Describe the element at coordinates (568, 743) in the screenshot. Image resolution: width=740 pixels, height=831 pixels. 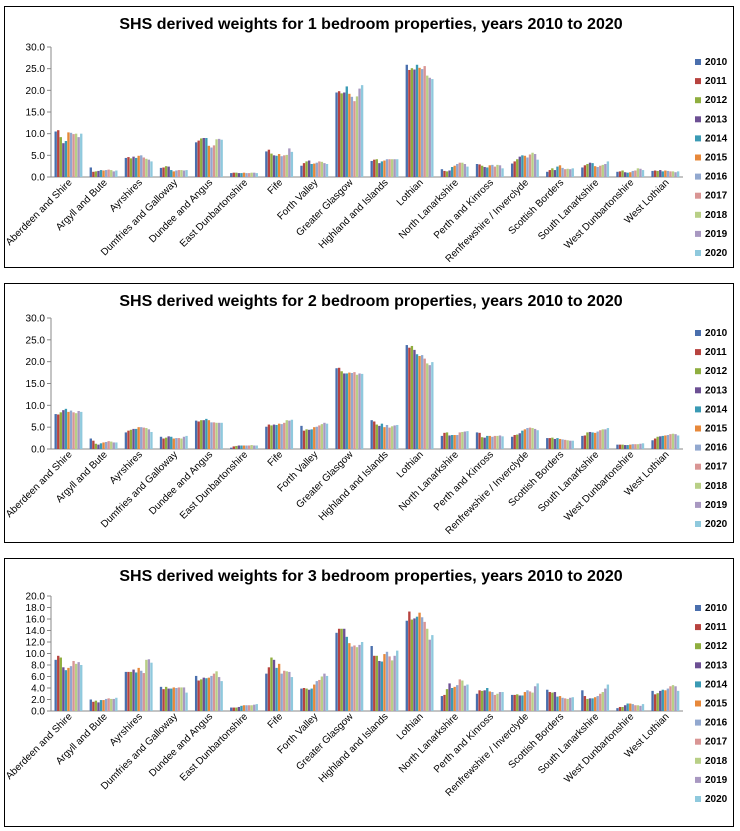
I see `category-label: South Lanarkshire` at that location.